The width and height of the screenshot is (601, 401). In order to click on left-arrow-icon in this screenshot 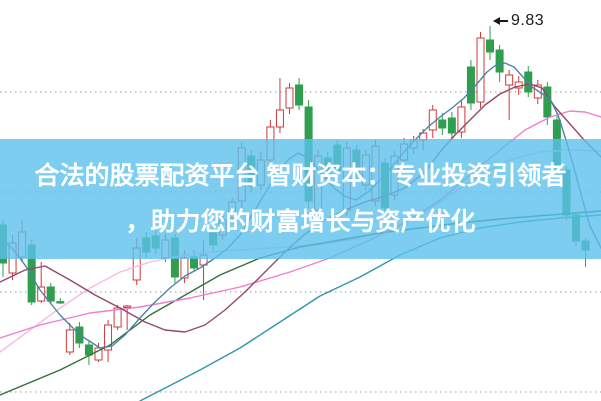, I will do `click(500, 21)`.